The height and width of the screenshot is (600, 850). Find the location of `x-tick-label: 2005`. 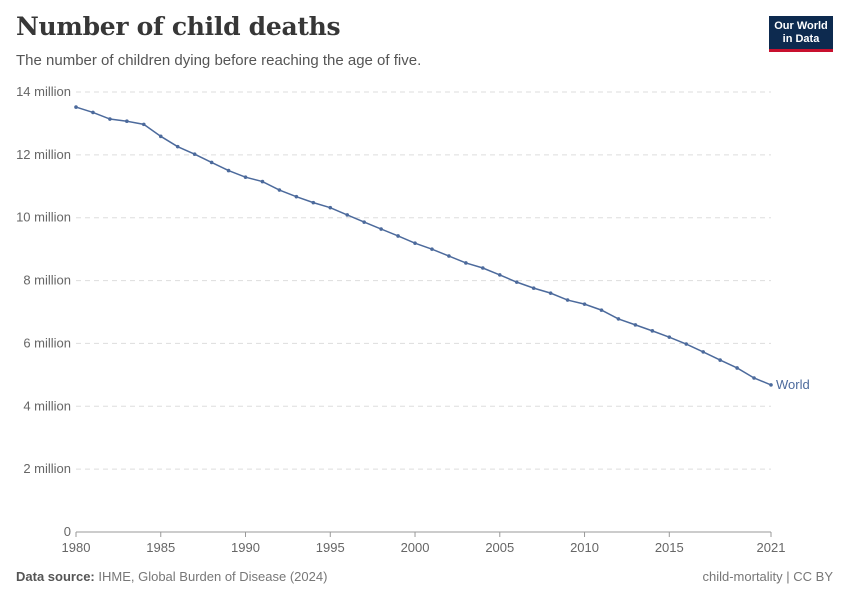

x-tick-label: 2005 is located at coordinates (499, 547).